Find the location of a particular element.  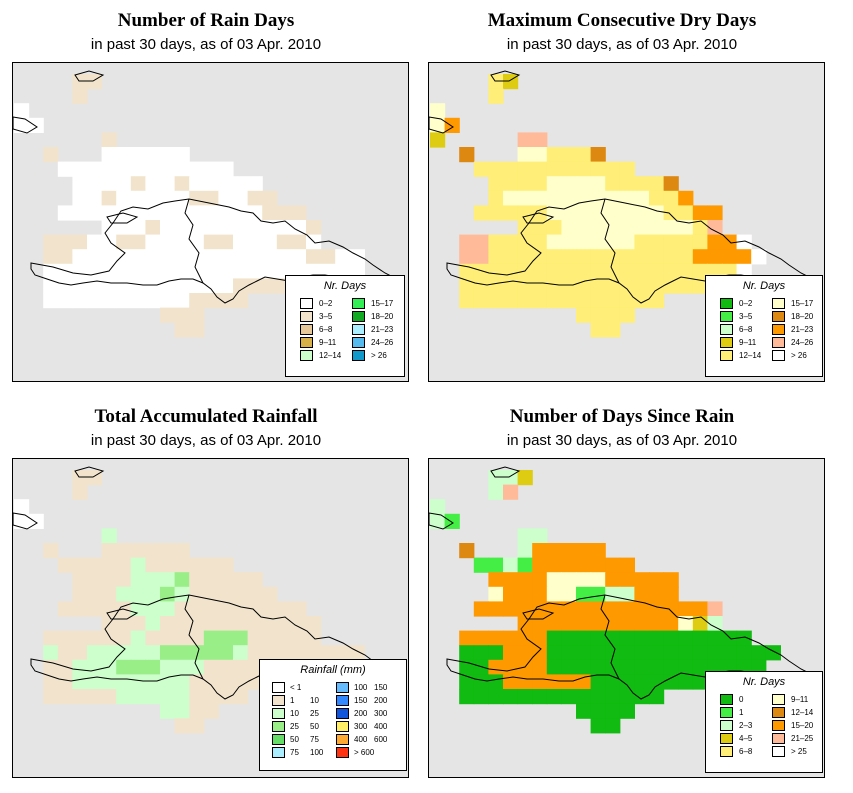

legend-item: 21–23 is located at coordinates (376, 330).